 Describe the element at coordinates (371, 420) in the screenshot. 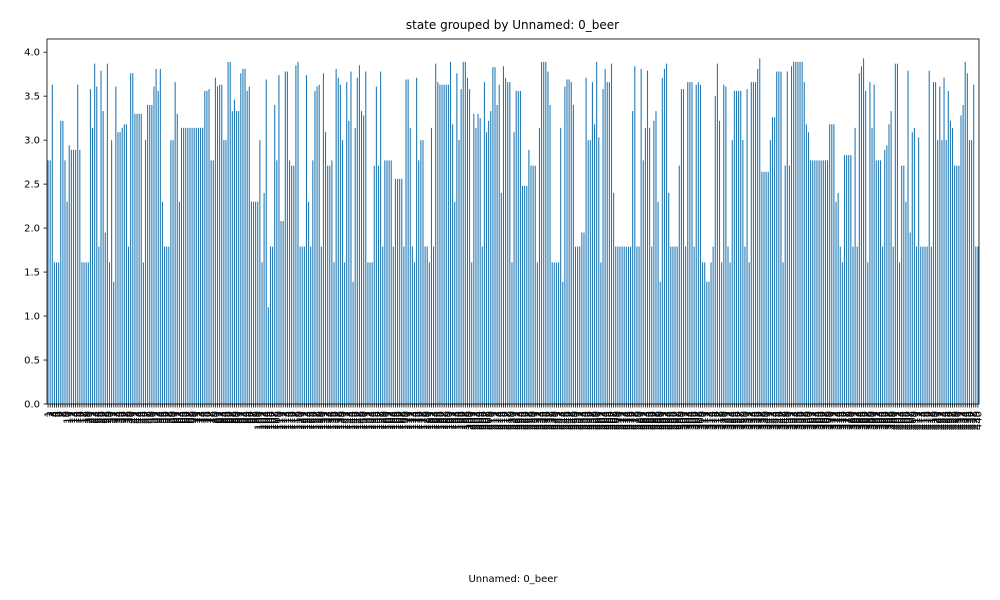

I see `x-tick-label: 153` at that location.